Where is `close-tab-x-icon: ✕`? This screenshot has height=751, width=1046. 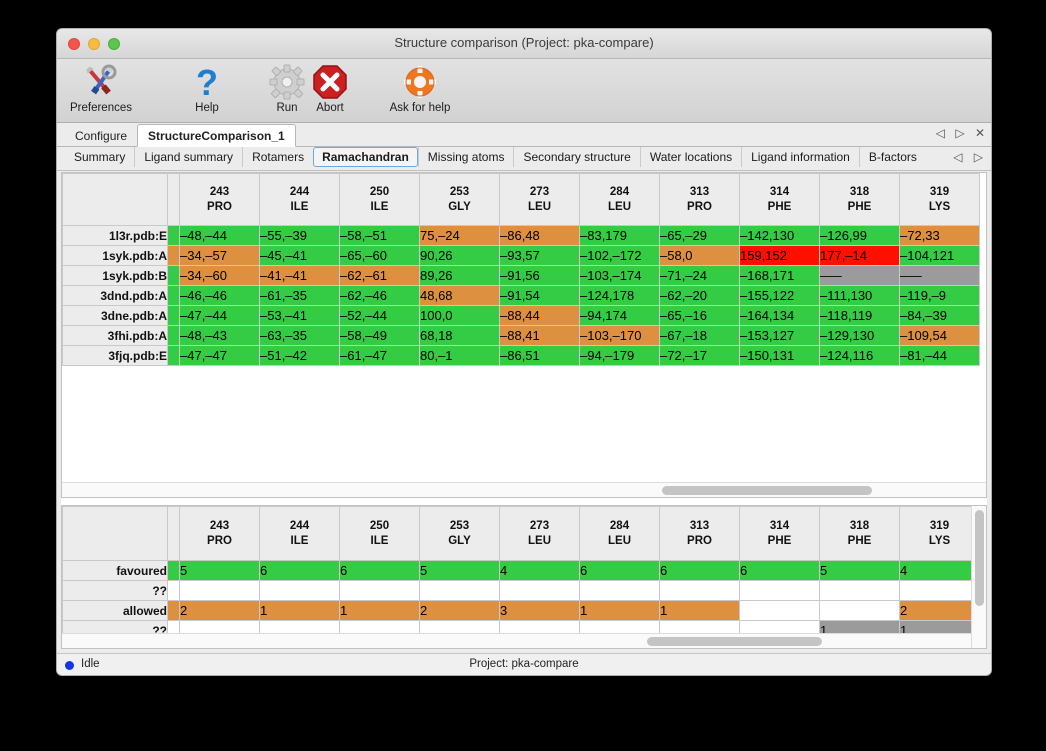
close-tab-x-icon: ✕ is located at coordinates (979, 133).